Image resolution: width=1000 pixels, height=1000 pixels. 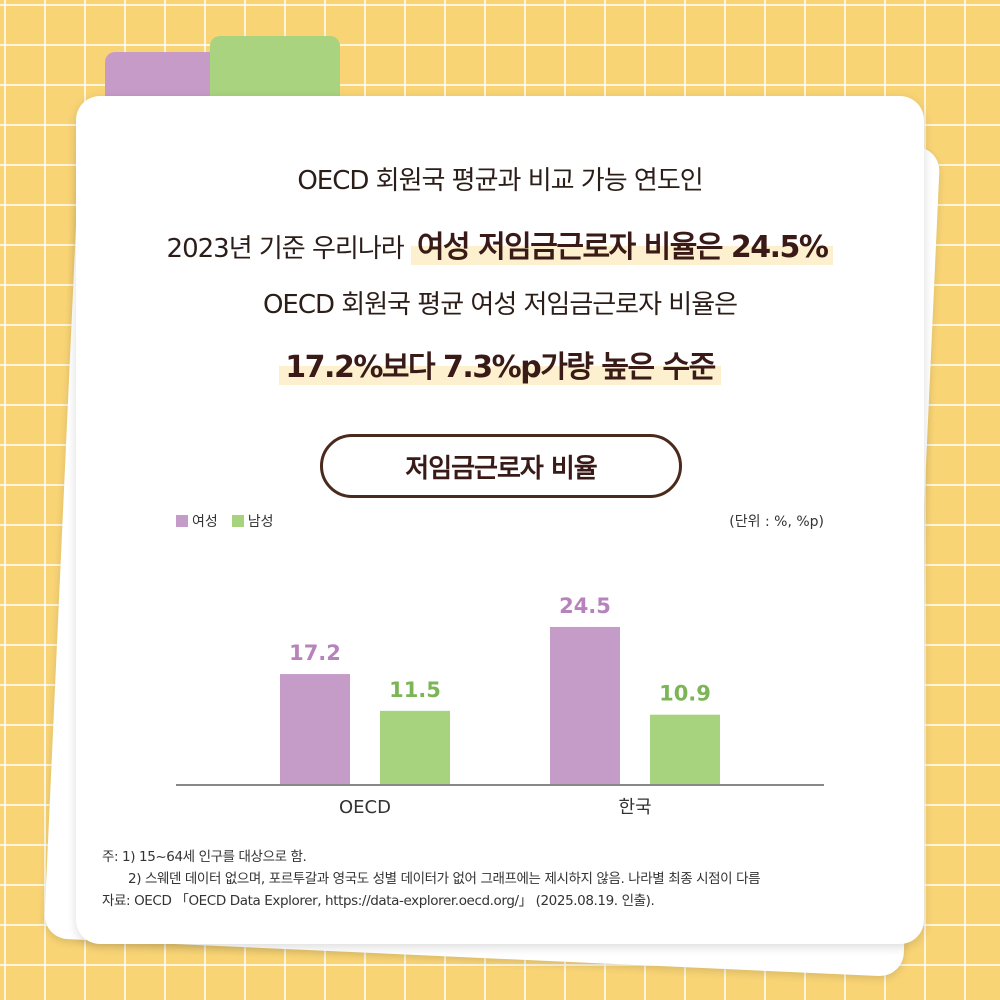 What do you see at coordinates (776, 522) in the screenshot?
I see `unit-label: (단위 : %, %p)` at bounding box center [776, 522].